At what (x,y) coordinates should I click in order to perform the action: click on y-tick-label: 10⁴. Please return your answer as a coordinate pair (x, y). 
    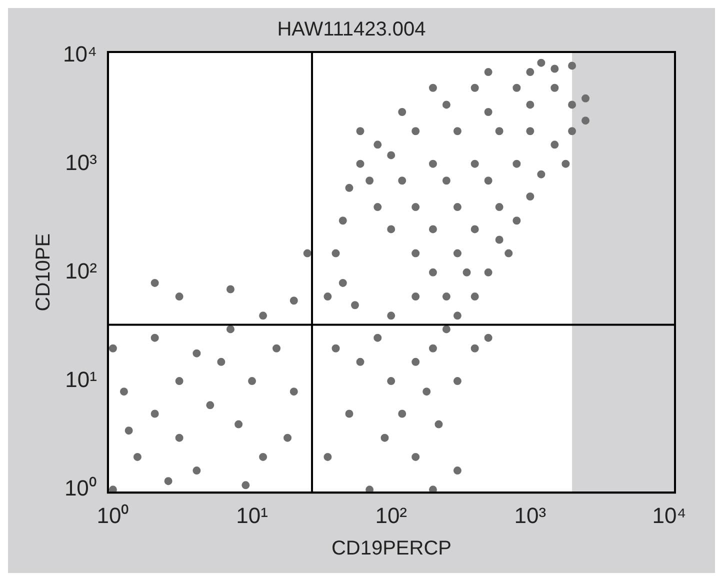
    Looking at the image, I should click on (79, 53).